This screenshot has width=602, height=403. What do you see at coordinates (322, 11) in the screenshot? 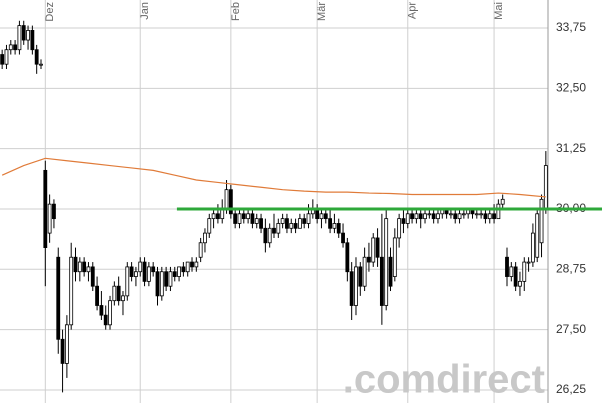
I see `x-tick-label: Mär` at bounding box center [322, 11].